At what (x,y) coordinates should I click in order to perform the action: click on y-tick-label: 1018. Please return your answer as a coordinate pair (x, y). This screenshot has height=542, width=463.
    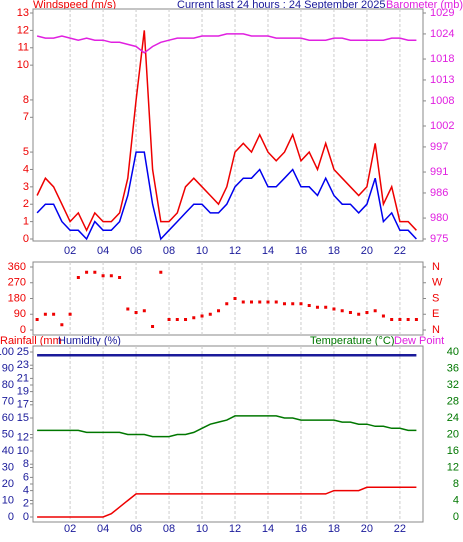
    Looking at the image, I should click on (442, 59).